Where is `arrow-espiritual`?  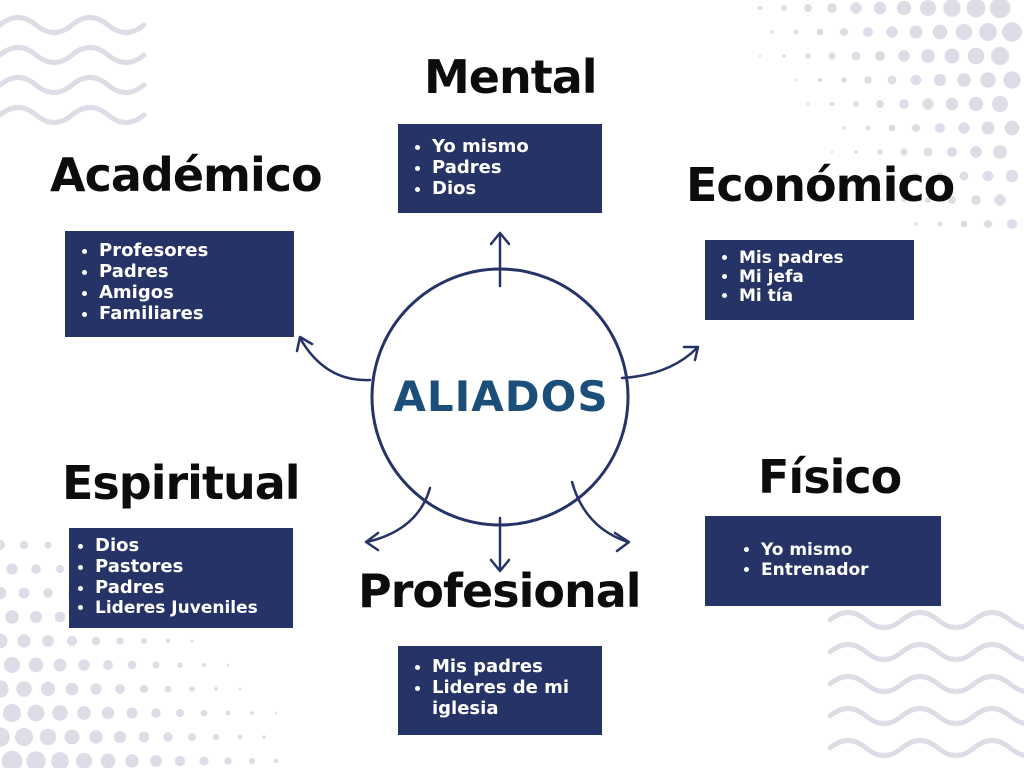
arrow-espiritual is located at coordinates (398, 519).